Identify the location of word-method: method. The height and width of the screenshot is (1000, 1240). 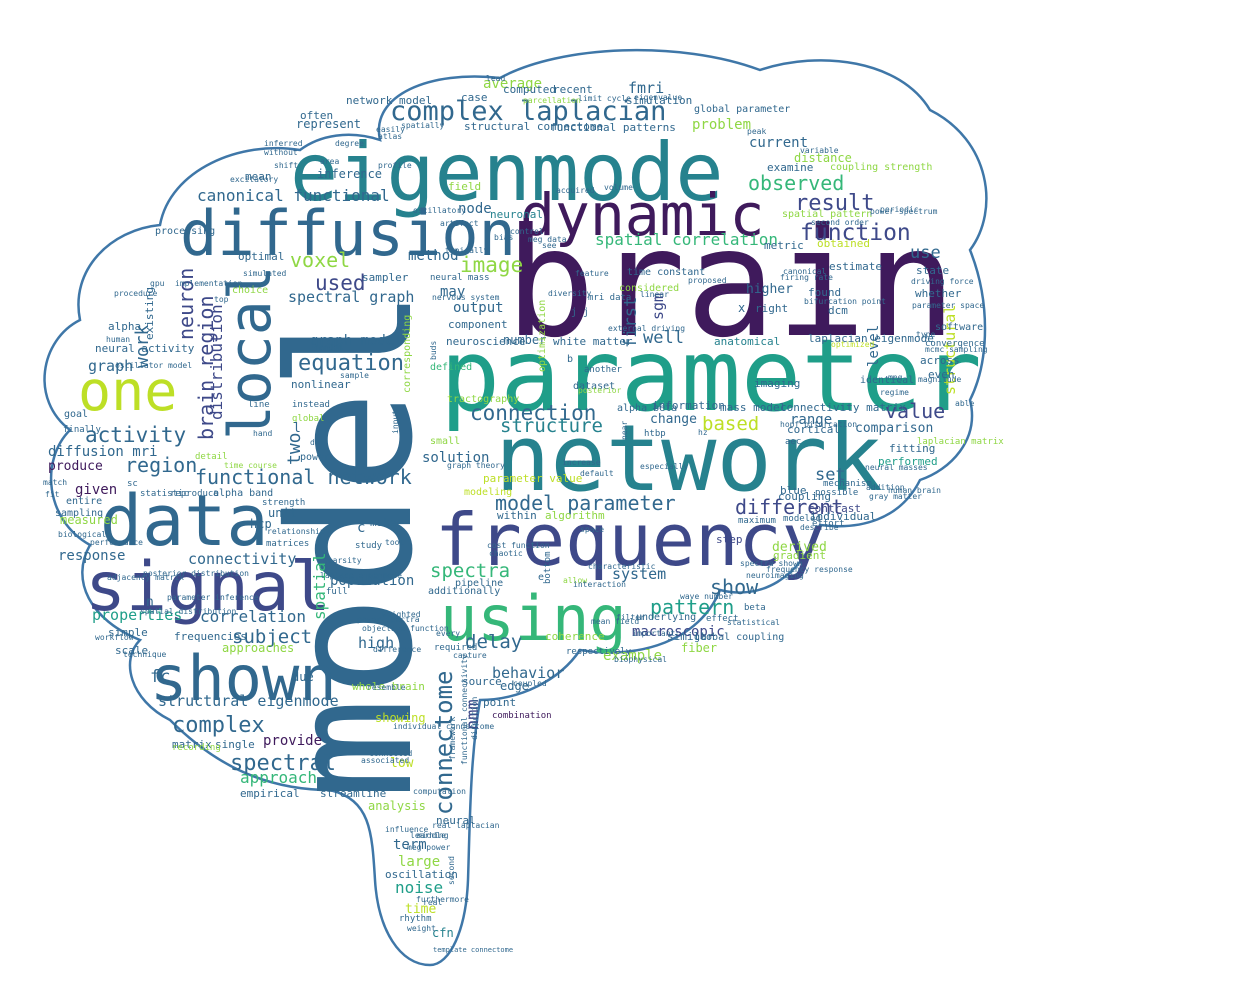
(433, 256).